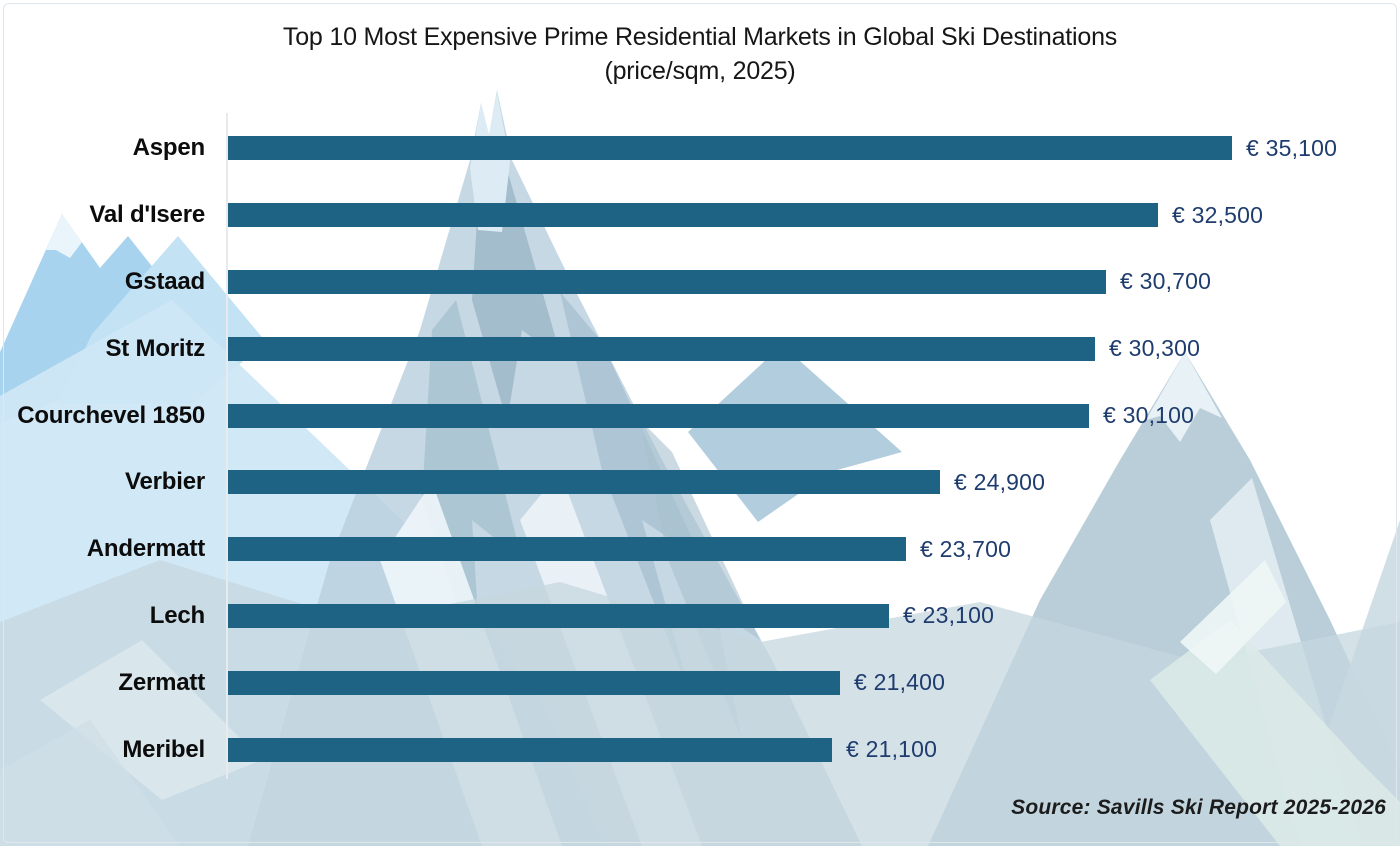 Image resolution: width=1400 pixels, height=846 pixels. Describe the element at coordinates (227, 446) in the screenshot. I see `y-axis-line` at that location.